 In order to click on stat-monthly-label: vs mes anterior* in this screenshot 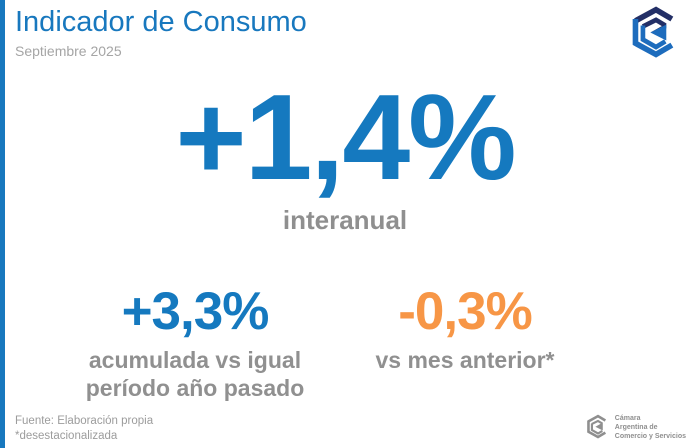, I will do `click(465, 360)`.